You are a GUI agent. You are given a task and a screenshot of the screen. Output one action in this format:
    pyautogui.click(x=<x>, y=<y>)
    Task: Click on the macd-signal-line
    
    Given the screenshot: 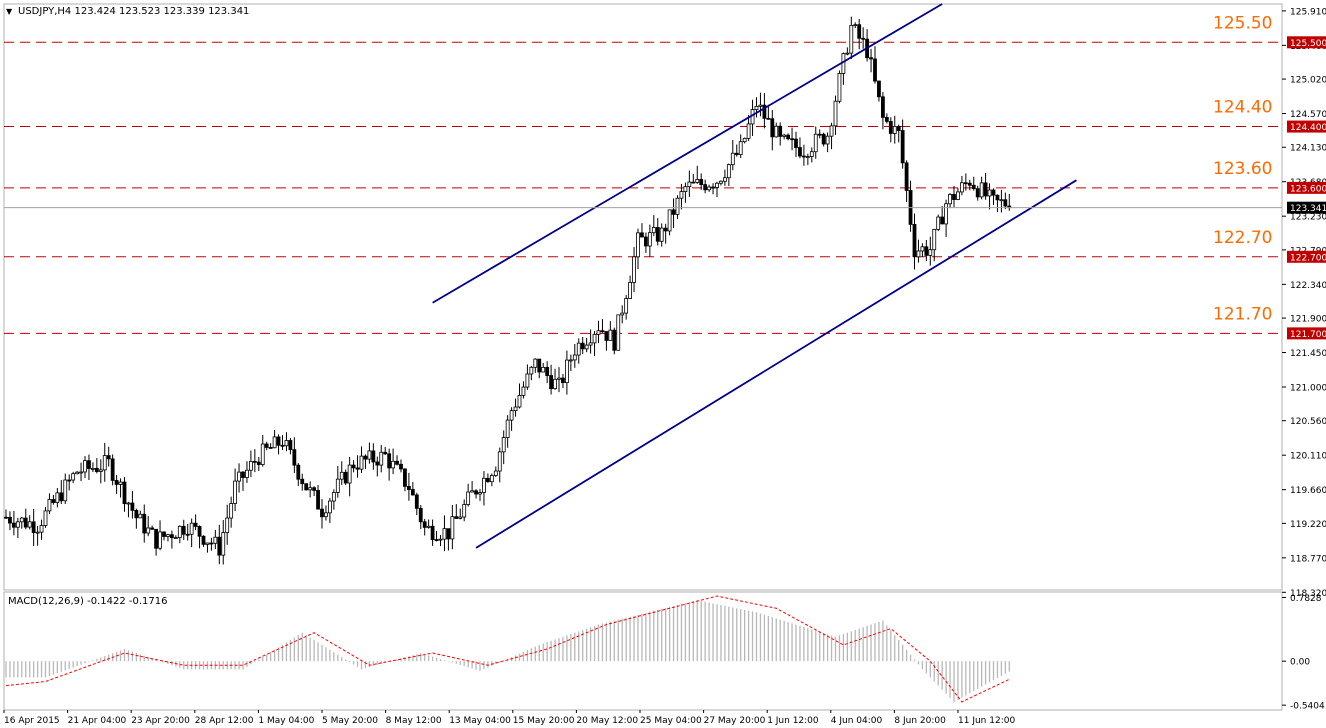 What is the action you would take?
    pyautogui.click(x=507, y=649)
    